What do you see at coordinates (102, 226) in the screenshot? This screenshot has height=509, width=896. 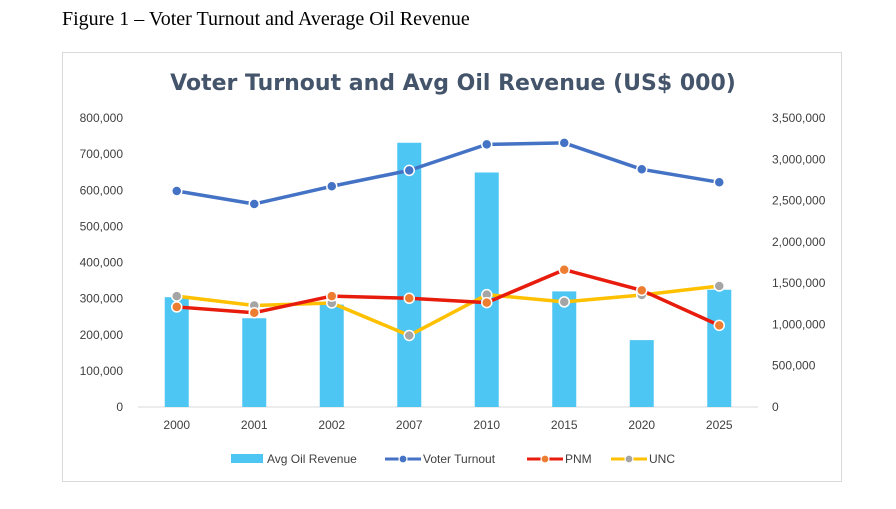 I see `left-axis-tick-label: 500,000` at bounding box center [102, 226].